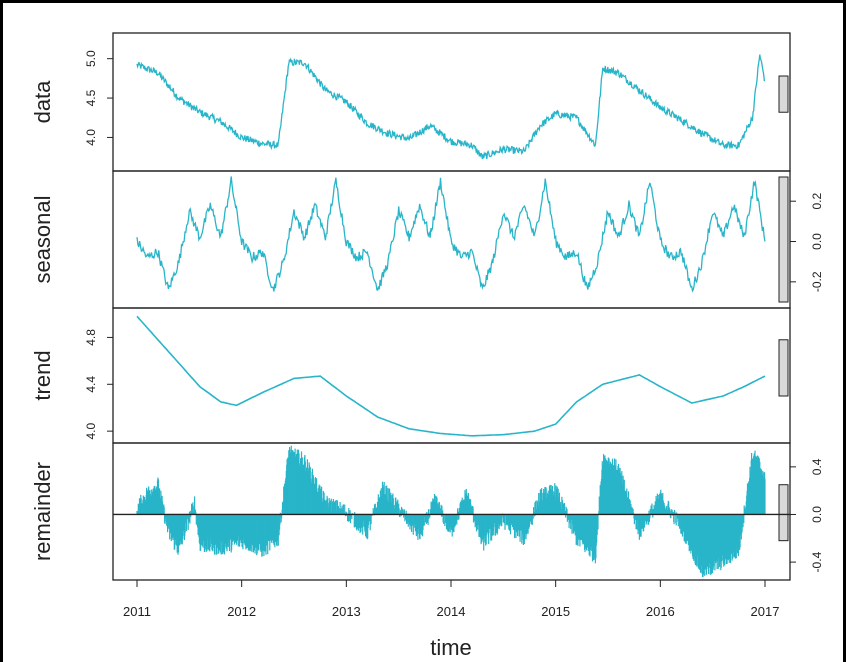  I want to click on panel-trend-ytick-label: 4.8, so click(91, 337).